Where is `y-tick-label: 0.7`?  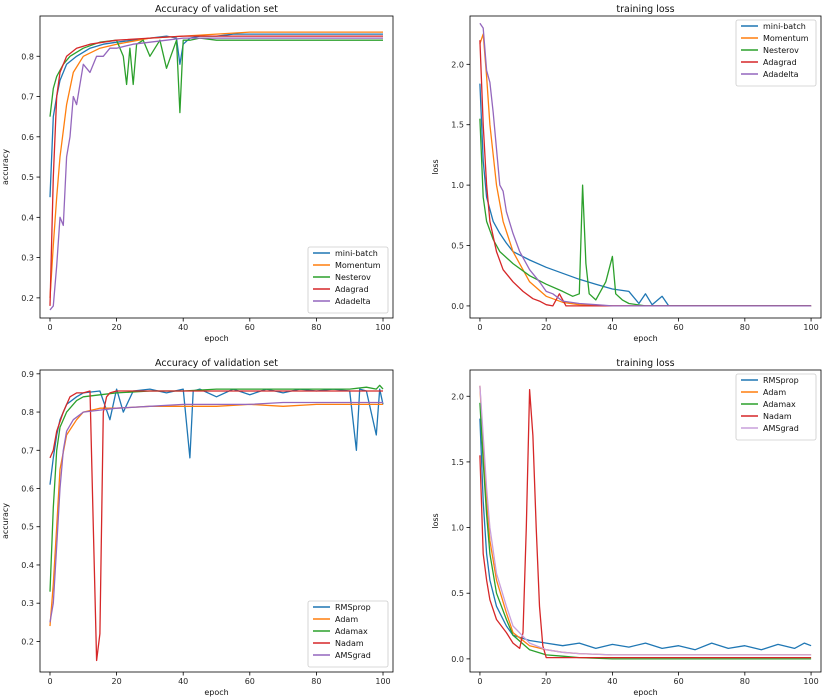
y-tick-label: 0.7 is located at coordinates (27, 97).